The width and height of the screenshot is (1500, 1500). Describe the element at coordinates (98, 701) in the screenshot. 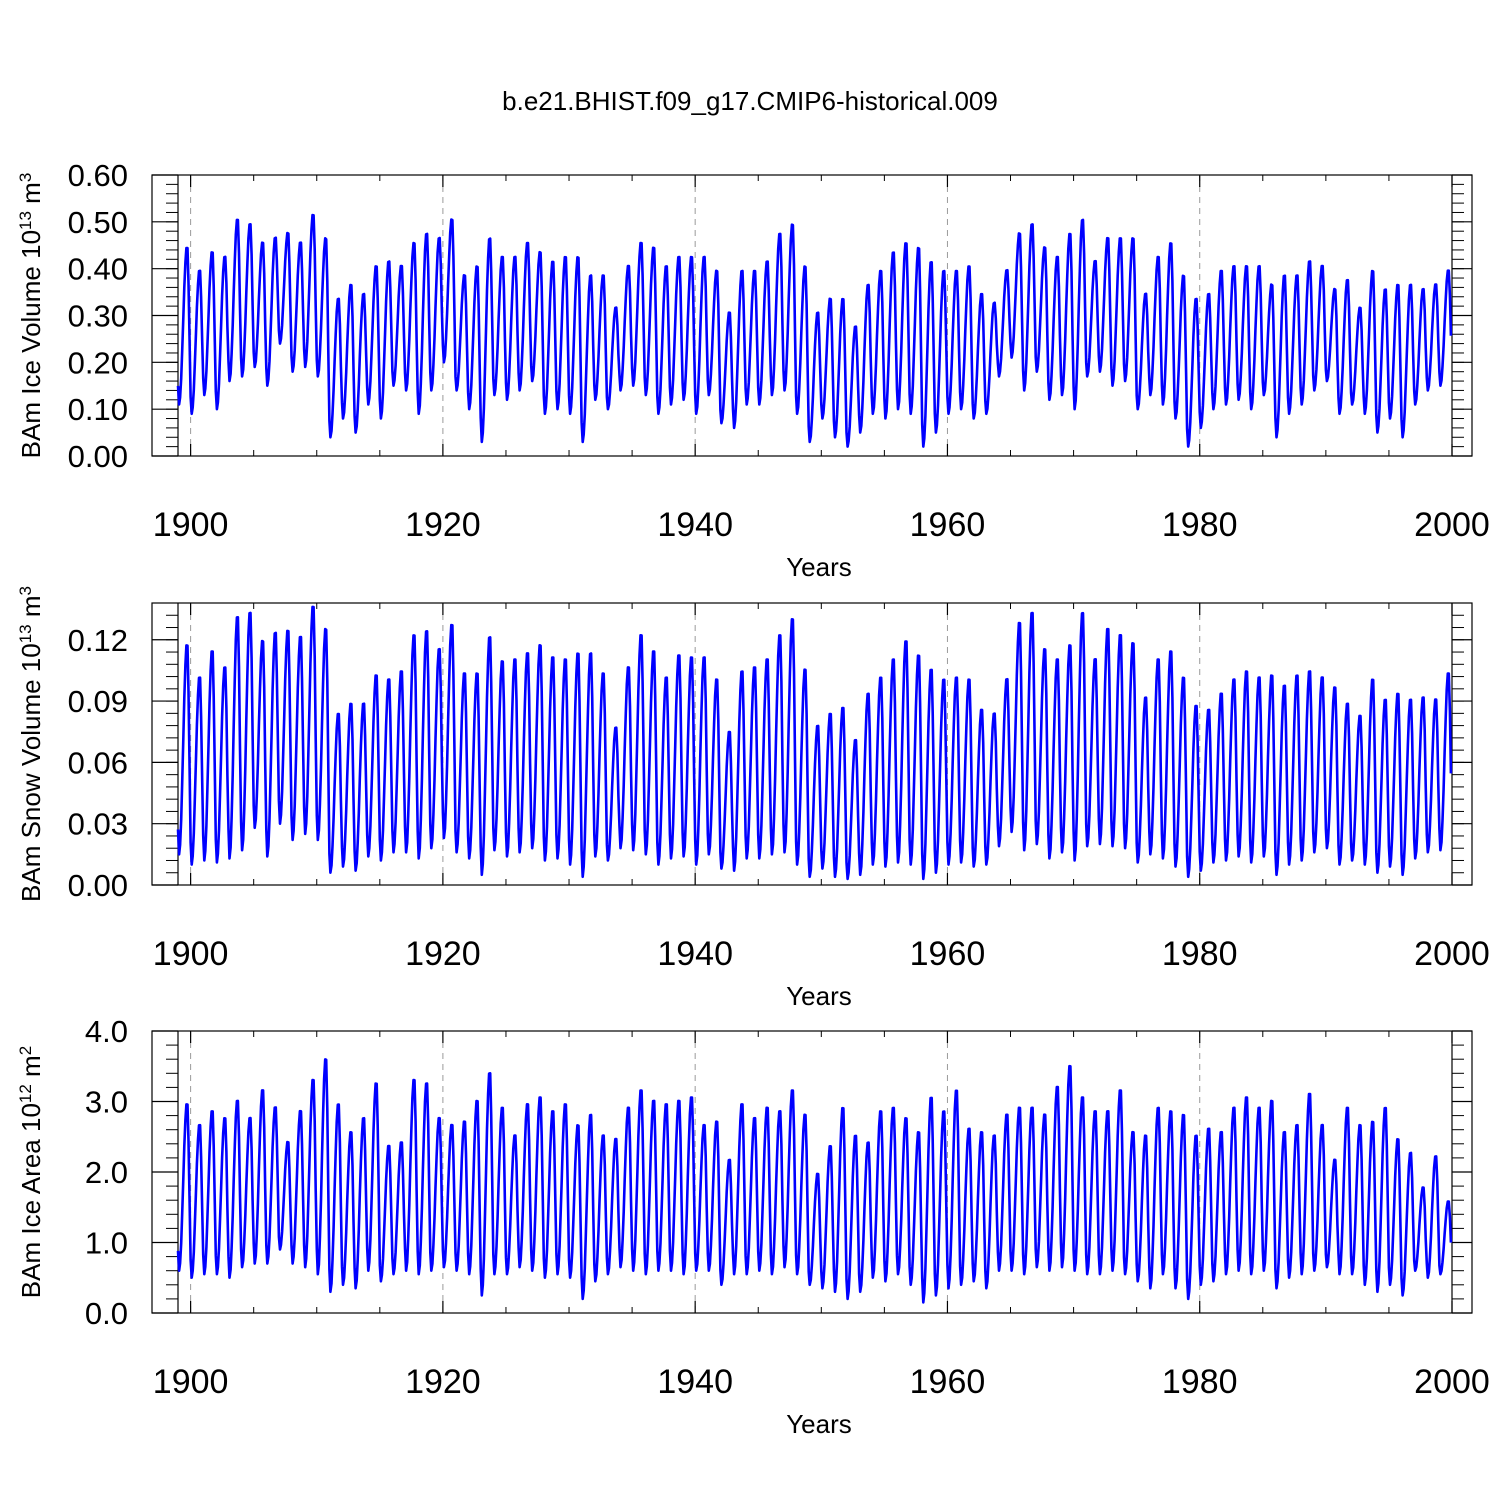

I see `y-tick-label: 0.09` at that location.